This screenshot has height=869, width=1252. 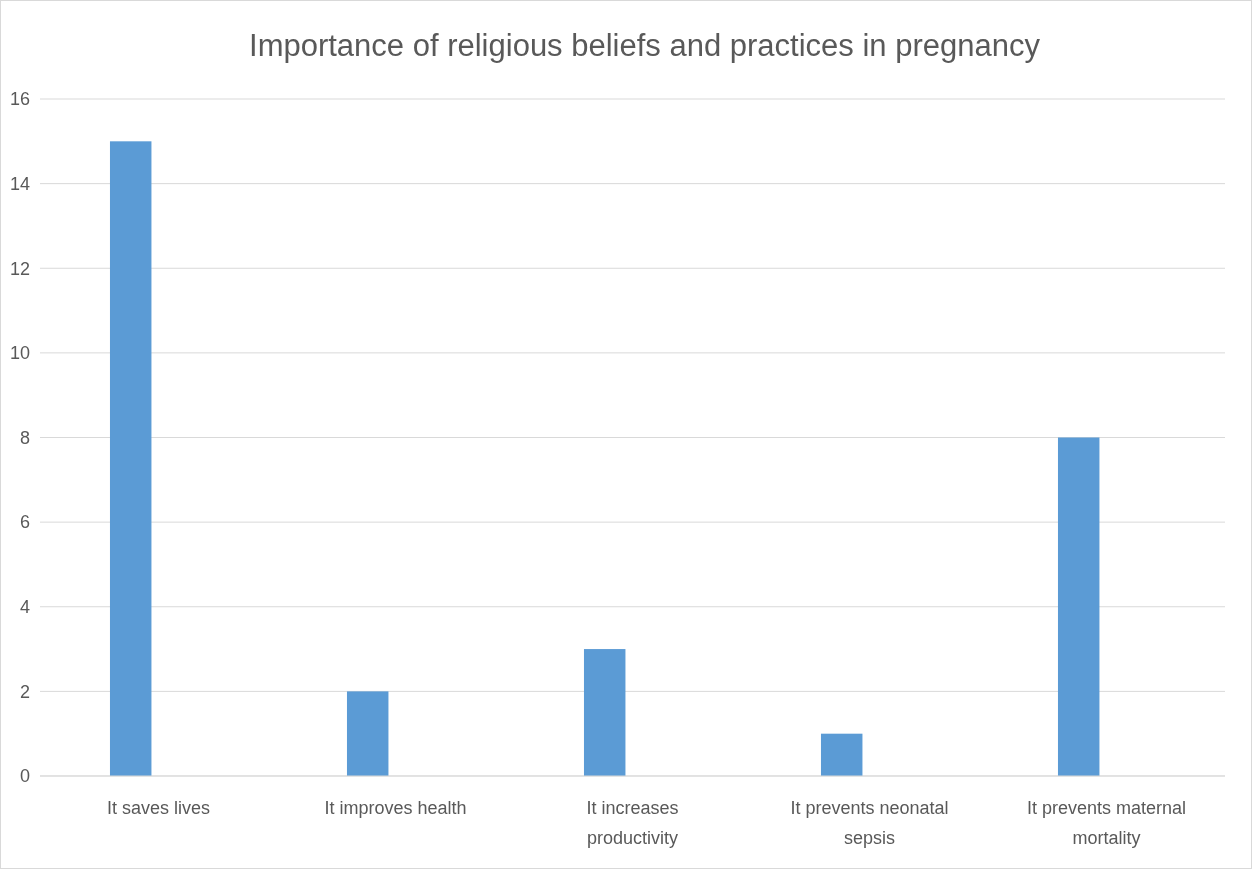 What do you see at coordinates (19, 268) in the screenshot?
I see `y-tick-label: 12` at bounding box center [19, 268].